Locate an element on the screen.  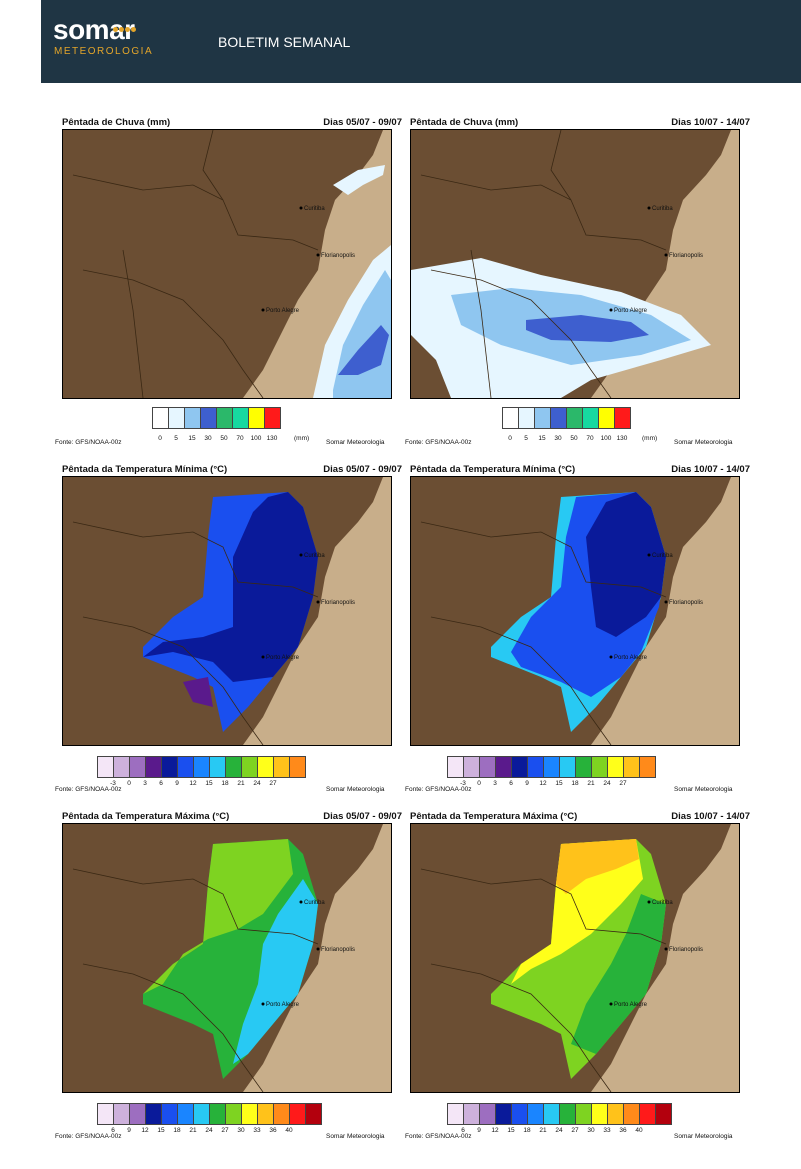
legend-tick: 36 is located at coordinates (623, 1130).